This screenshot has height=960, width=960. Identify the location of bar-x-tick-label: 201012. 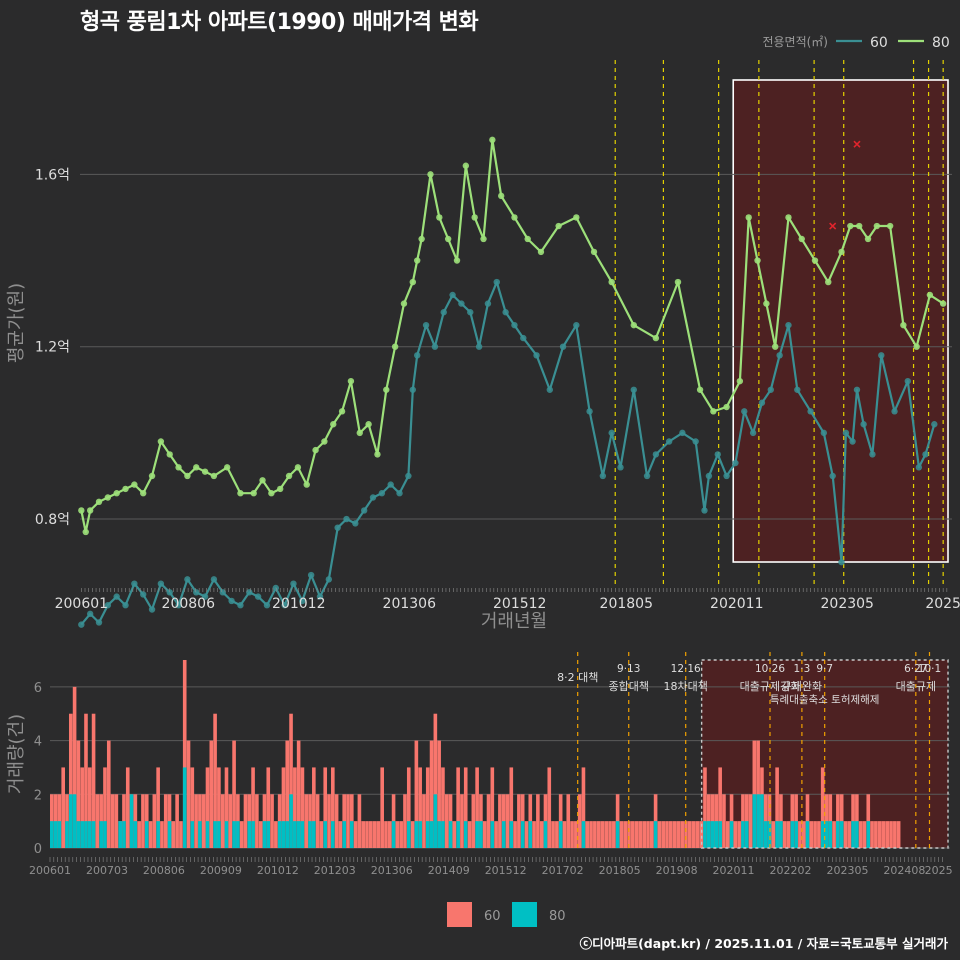
(278, 870).